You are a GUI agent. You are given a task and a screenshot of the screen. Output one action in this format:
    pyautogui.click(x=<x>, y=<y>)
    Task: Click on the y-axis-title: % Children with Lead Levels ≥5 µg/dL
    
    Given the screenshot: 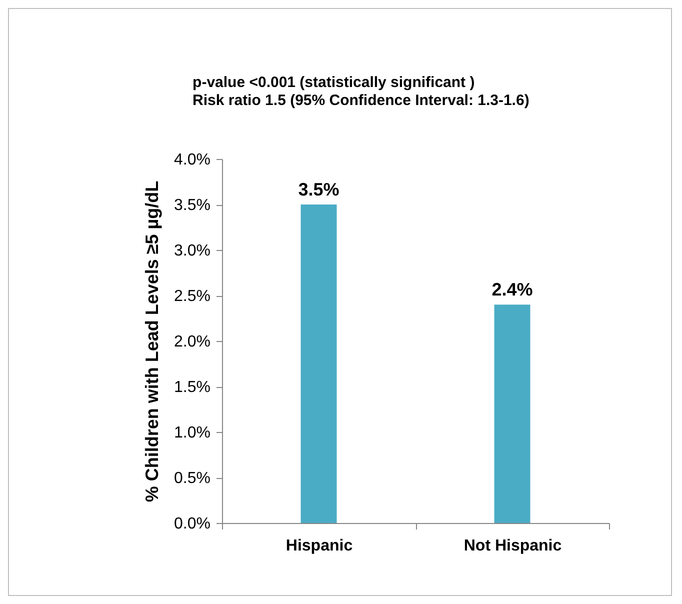 What is the action you would take?
    pyautogui.click(x=152, y=341)
    